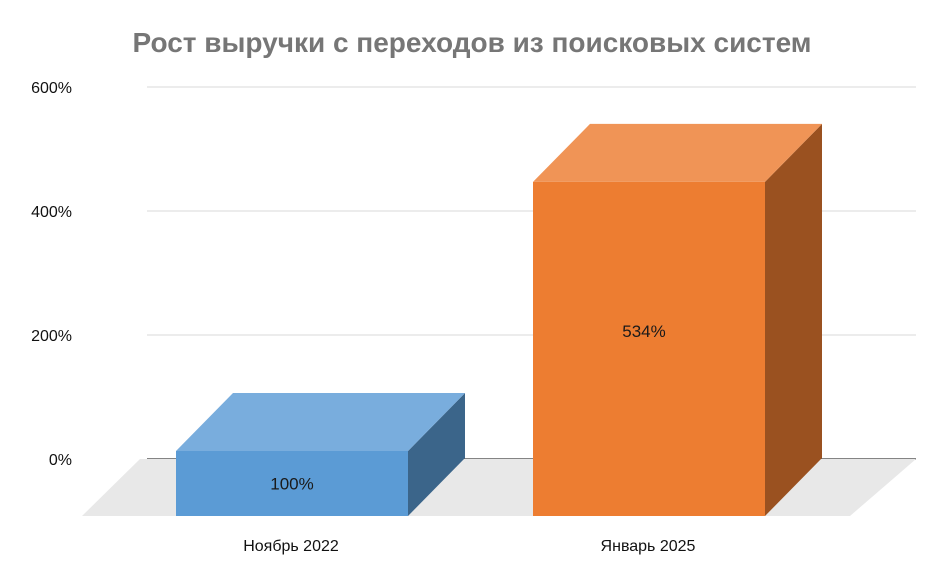 The height and width of the screenshot is (580, 944). What do you see at coordinates (51, 336) in the screenshot?
I see `y-tick-label: 200%` at bounding box center [51, 336].